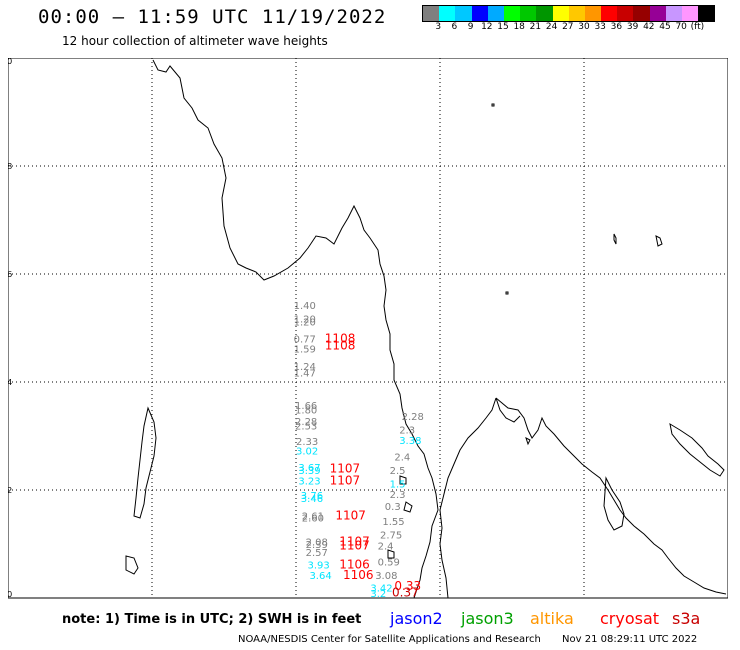 The image size is (740, 650). I want to click on coastline-andaman, so click(145, 462).